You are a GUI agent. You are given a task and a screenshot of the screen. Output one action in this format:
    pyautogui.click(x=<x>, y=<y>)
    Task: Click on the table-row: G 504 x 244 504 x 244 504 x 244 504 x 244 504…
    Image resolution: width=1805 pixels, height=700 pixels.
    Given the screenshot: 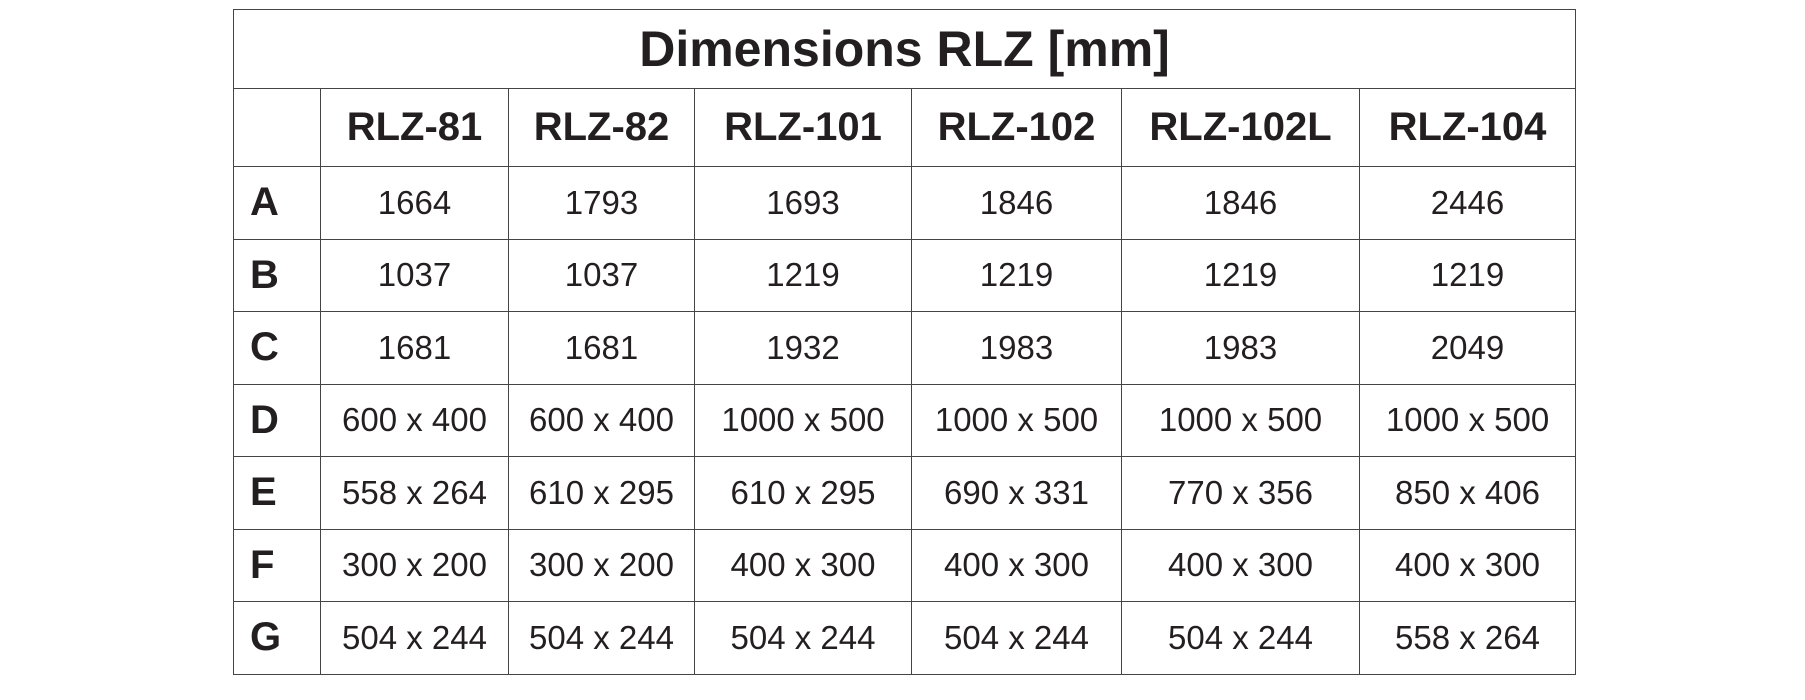 What is the action you would take?
    pyautogui.click(x=905, y=638)
    